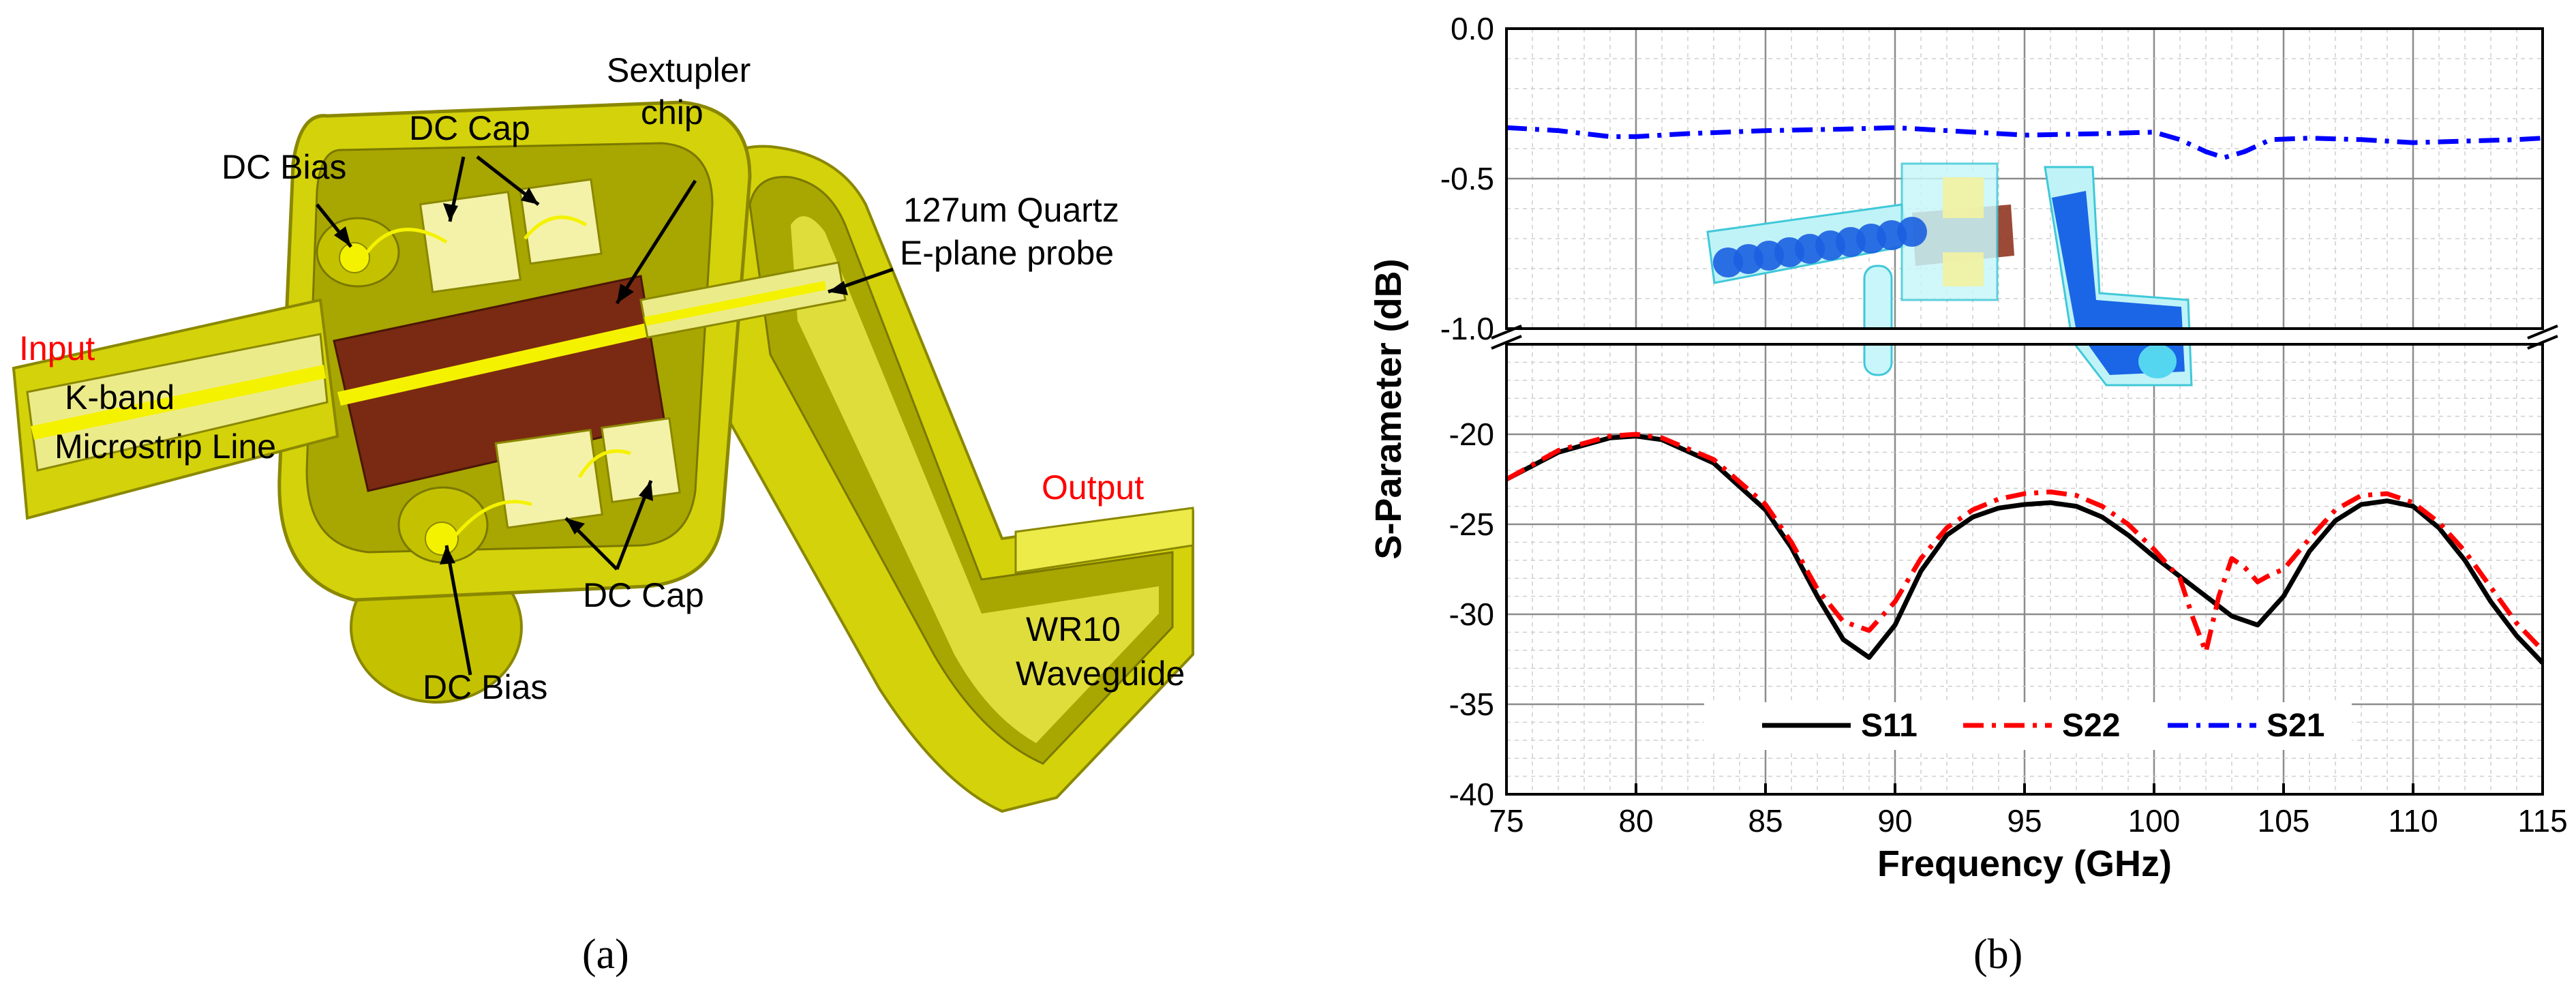  What do you see at coordinates (469, 128) in the screenshot?
I see `label-dc-cap-top: DC Cap` at bounding box center [469, 128].